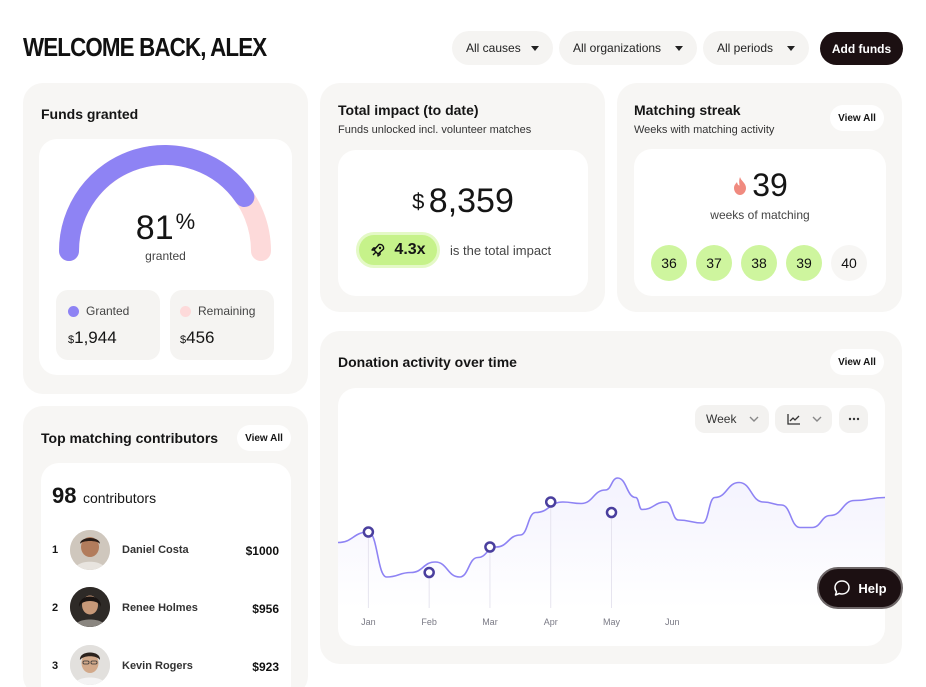 The width and height of the screenshot is (926, 687). I want to click on filter-organizations-label: All organizations, so click(617, 48).